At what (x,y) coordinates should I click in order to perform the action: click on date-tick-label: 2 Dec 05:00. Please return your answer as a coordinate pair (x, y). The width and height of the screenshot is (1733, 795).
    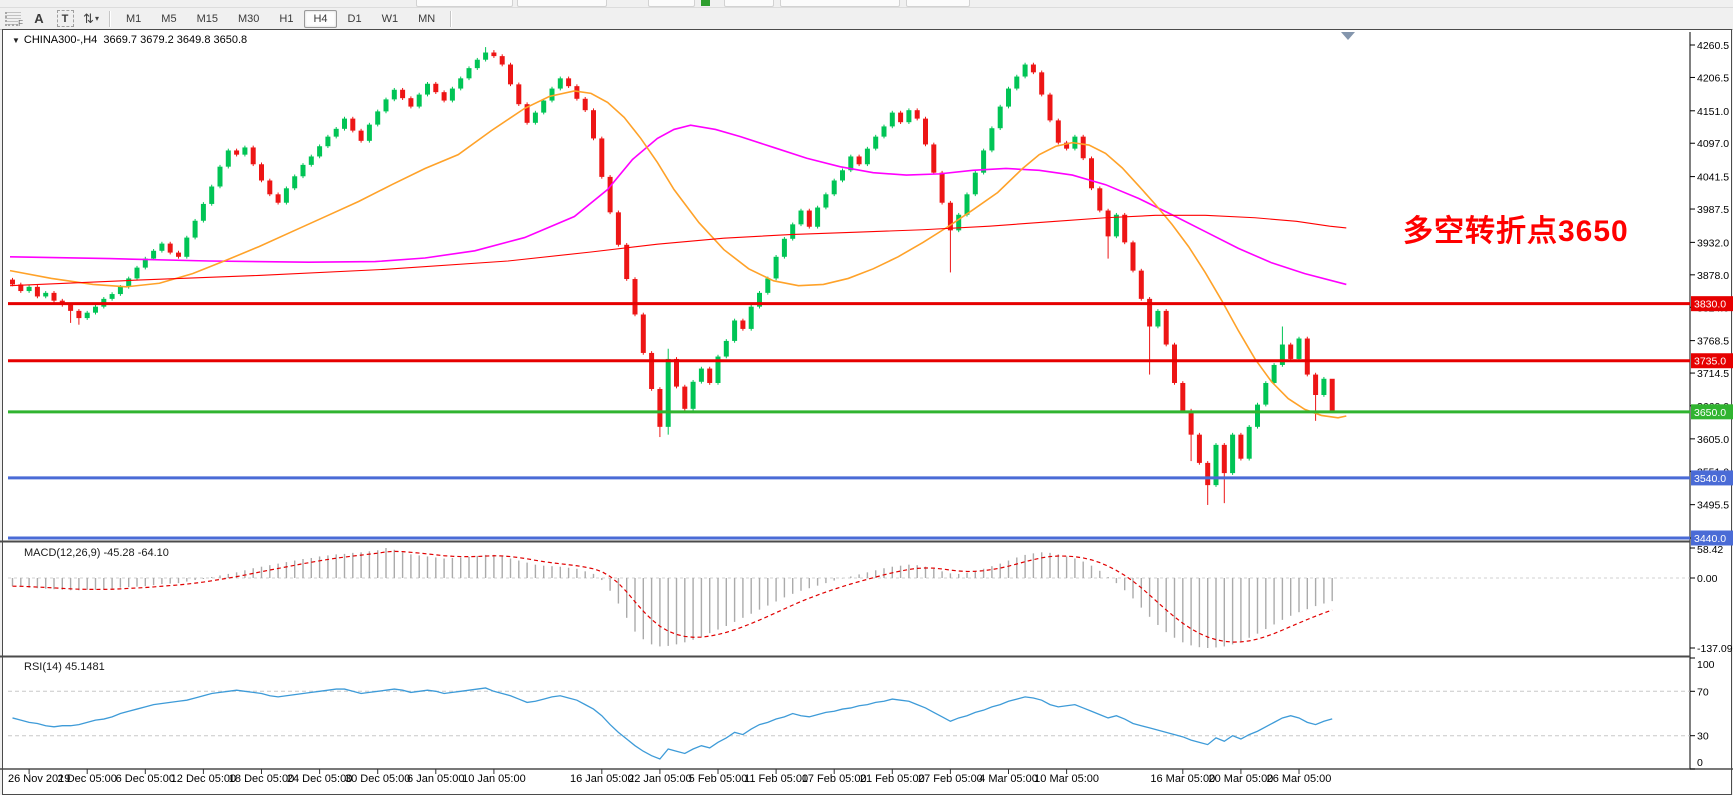
    Looking at the image, I should click on (87, 779).